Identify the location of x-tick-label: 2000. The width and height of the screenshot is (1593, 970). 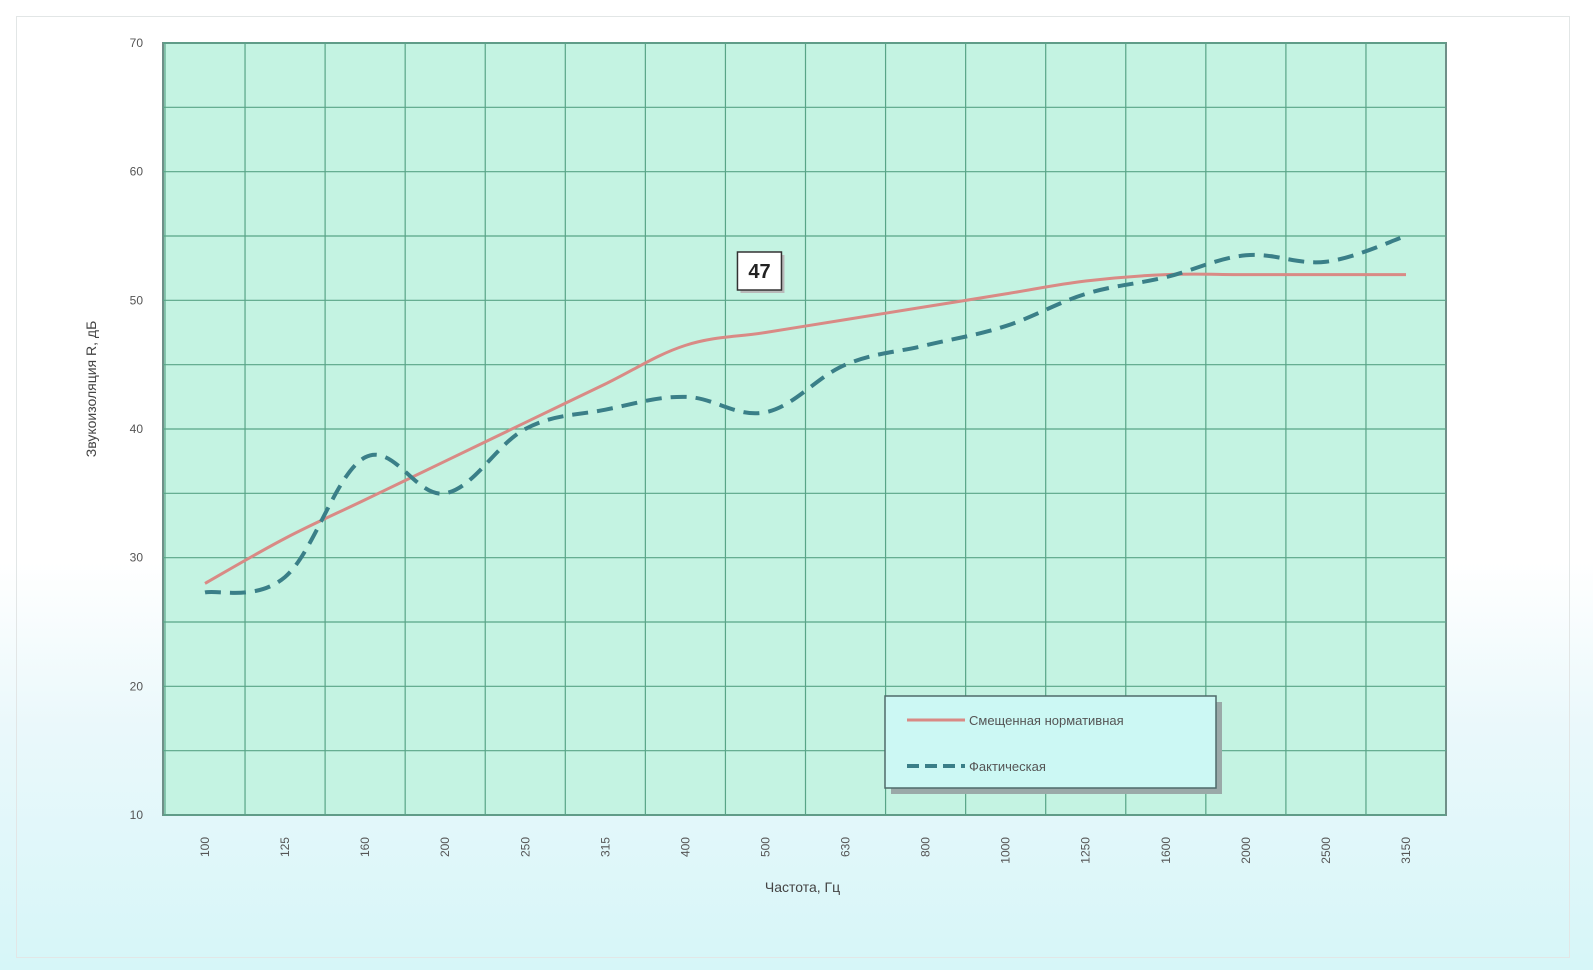
(1246, 850).